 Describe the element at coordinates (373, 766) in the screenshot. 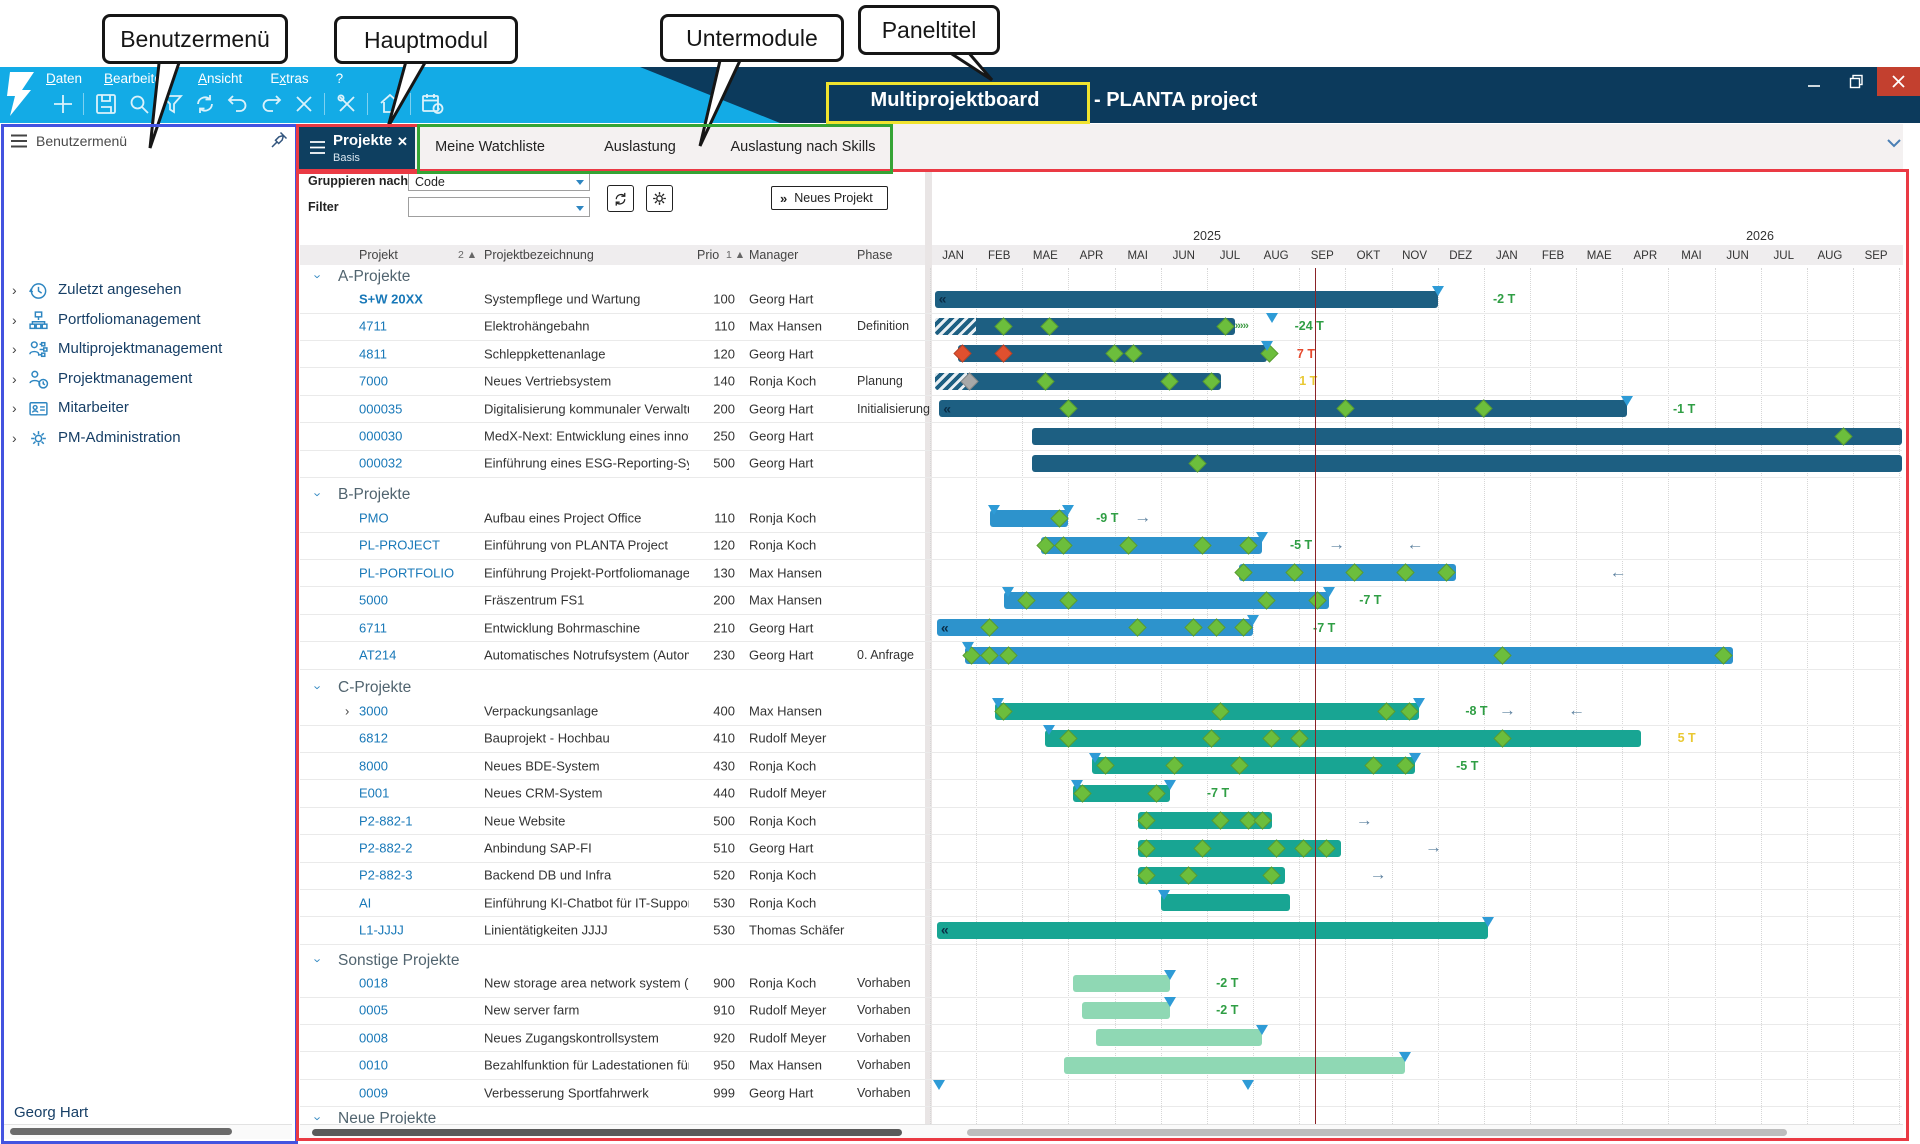

I see `project-code-link: 8000` at that location.